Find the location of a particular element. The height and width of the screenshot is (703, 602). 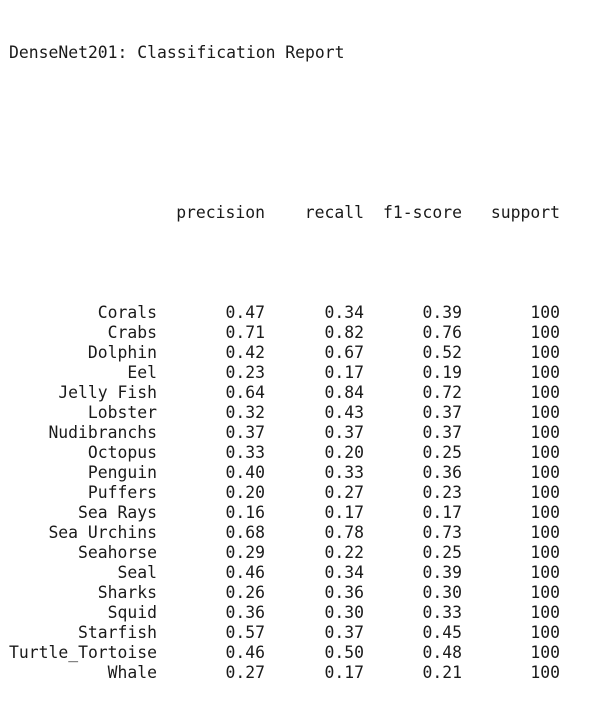

precision-cell: 0.36 is located at coordinates (245, 612).